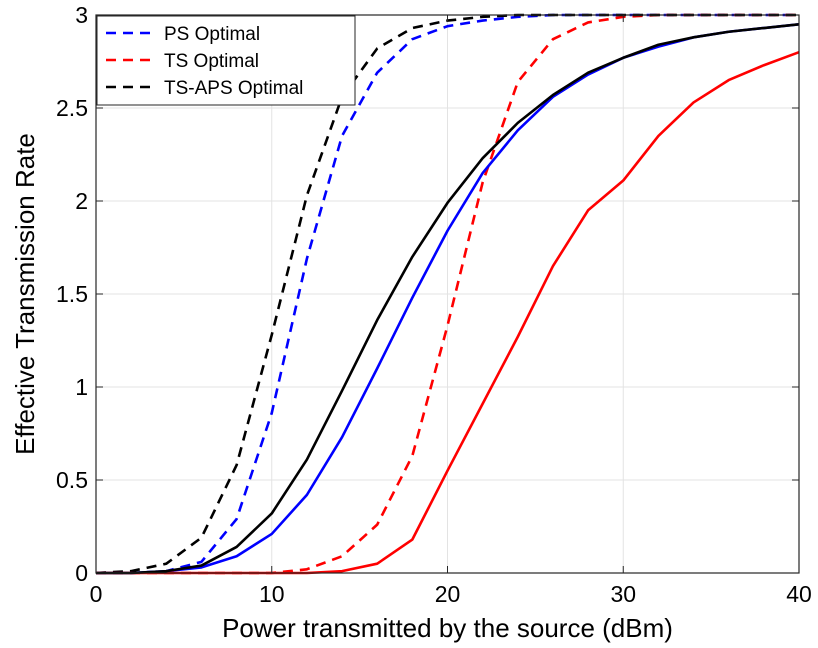 The image size is (818, 648). I want to click on y-tick-label: 2.5, so click(72, 108).